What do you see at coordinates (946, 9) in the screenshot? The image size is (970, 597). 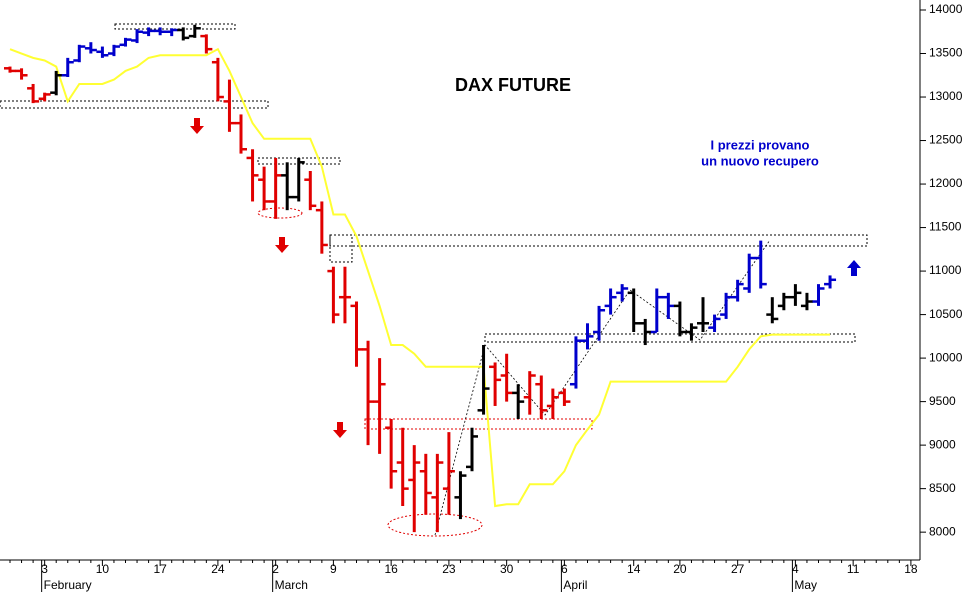 I see `y-tick-label: 14000` at bounding box center [946, 9].